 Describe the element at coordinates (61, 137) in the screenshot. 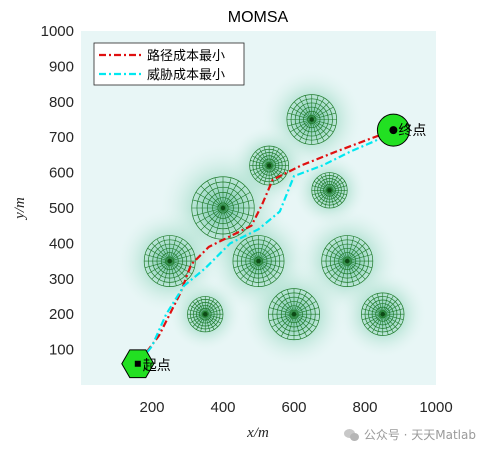

I see `y-tick-label-6: 700` at that location.